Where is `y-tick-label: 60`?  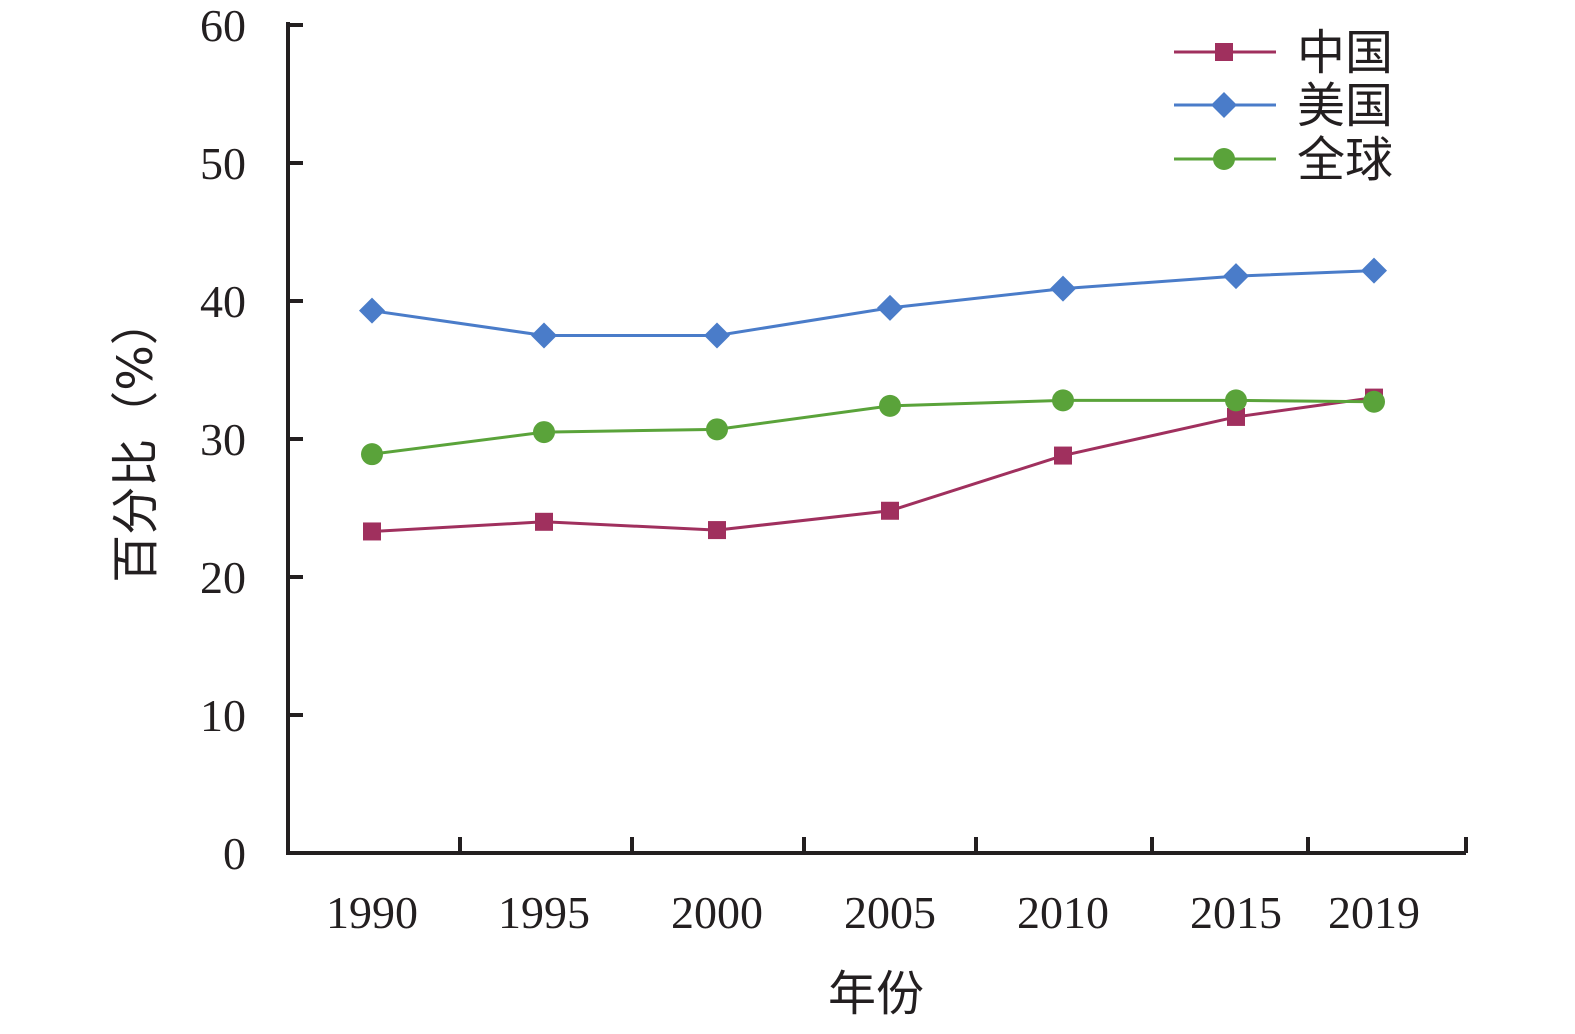
y-tick-label: 60 is located at coordinates (223, 25).